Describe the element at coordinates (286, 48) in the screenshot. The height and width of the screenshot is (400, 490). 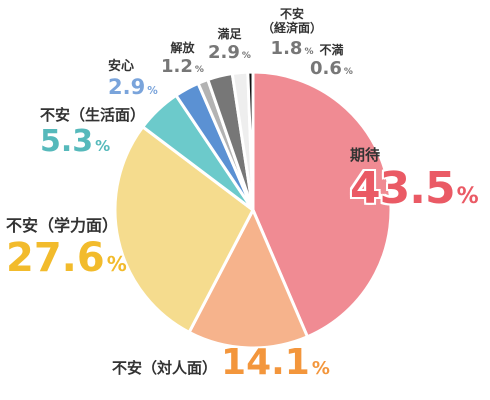
I see `slice-value-number: 1.8` at that location.